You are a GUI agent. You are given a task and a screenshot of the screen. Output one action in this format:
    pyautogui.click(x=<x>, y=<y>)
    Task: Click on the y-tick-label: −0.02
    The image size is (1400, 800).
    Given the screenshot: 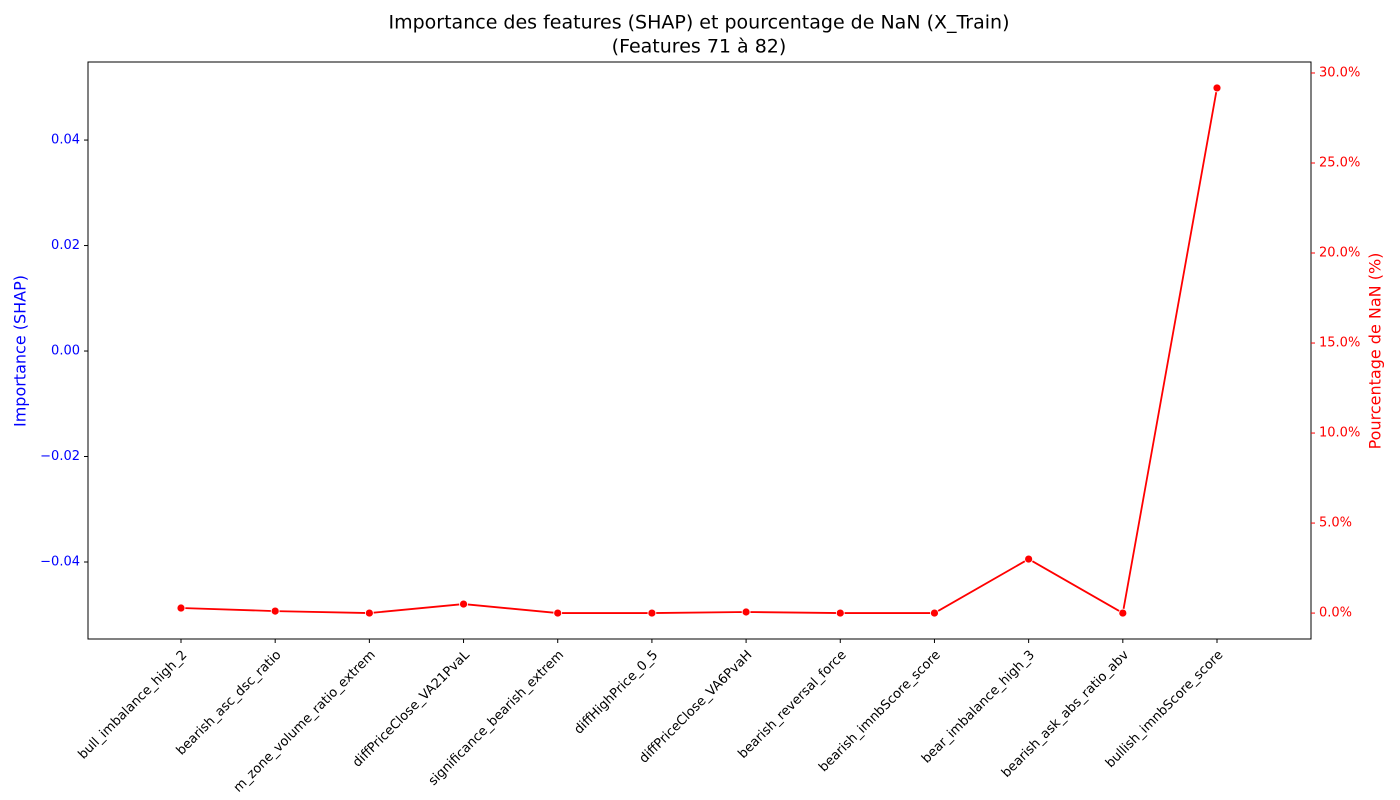 What is the action you would take?
    pyautogui.click(x=60, y=456)
    